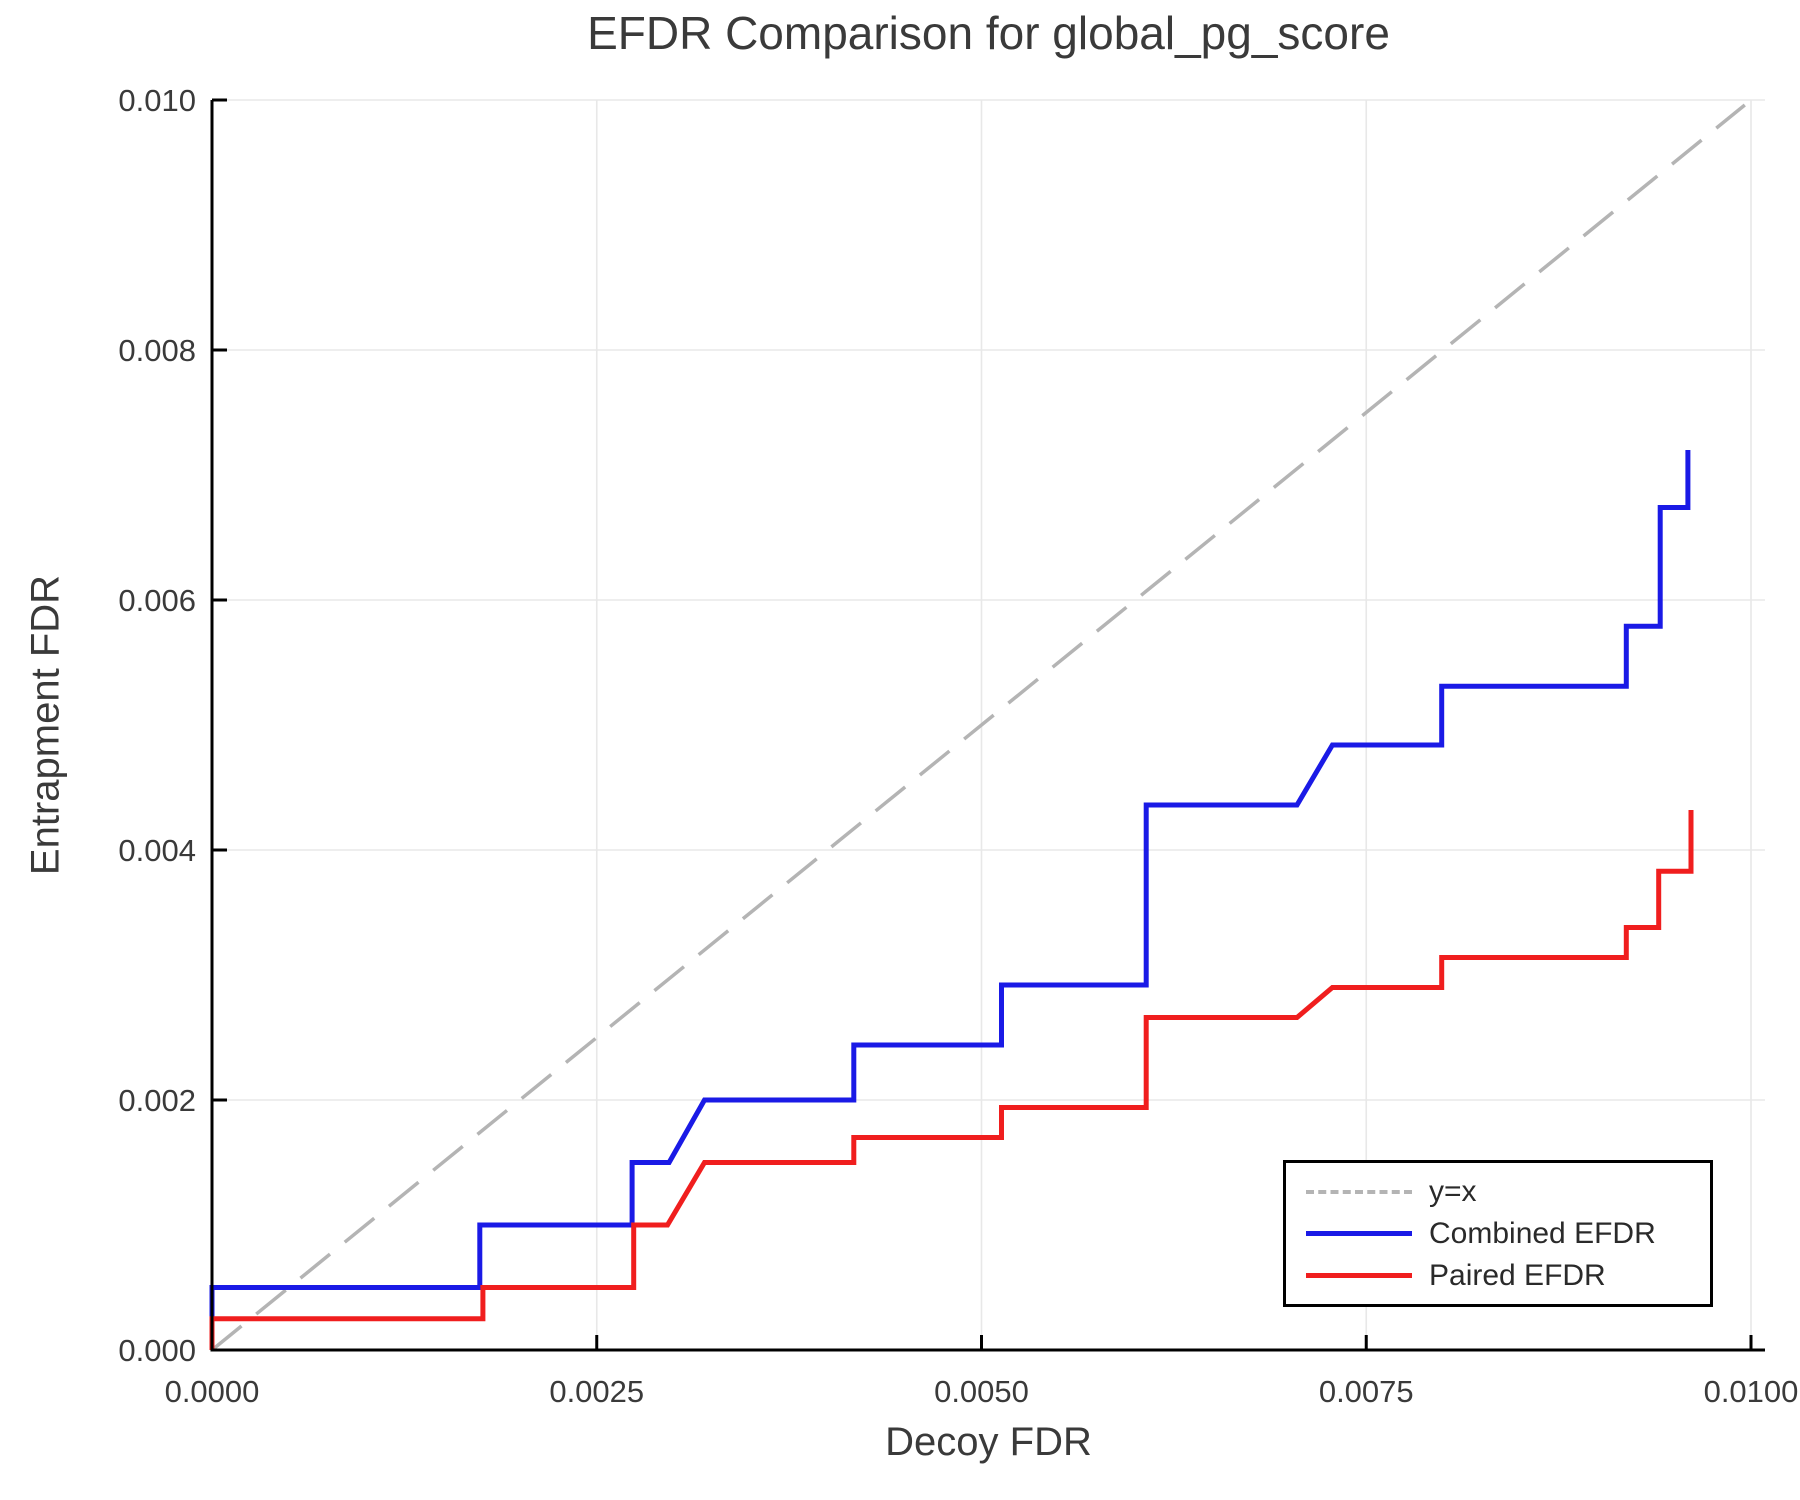 This screenshot has width=1800, height=1500. What do you see at coordinates (1542, 1233) in the screenshot?
I see `legend-label: Combined EFDR` at bounding box center [1542, 1233].